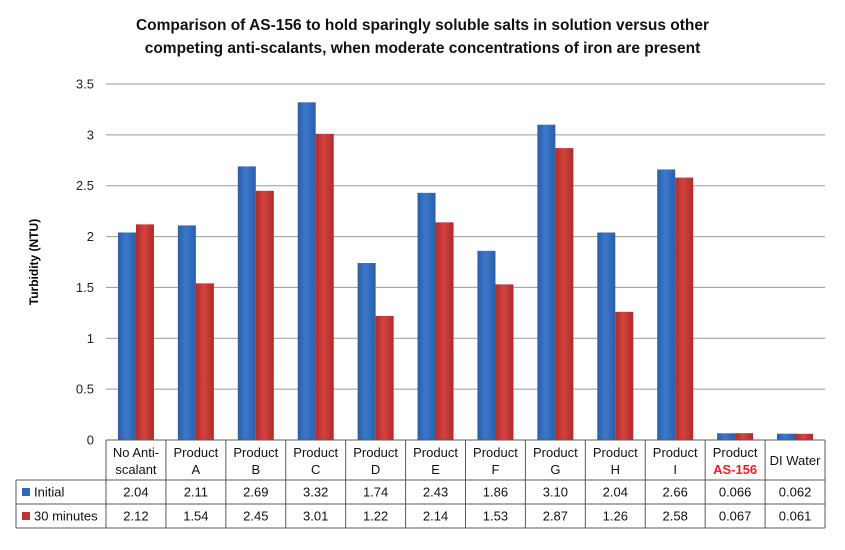 The height and width of the screenshot is (550, 845). Describe the element at coordinates (196, 492) in the screenshot. I see `table-cell-value: 2.11` at that location.